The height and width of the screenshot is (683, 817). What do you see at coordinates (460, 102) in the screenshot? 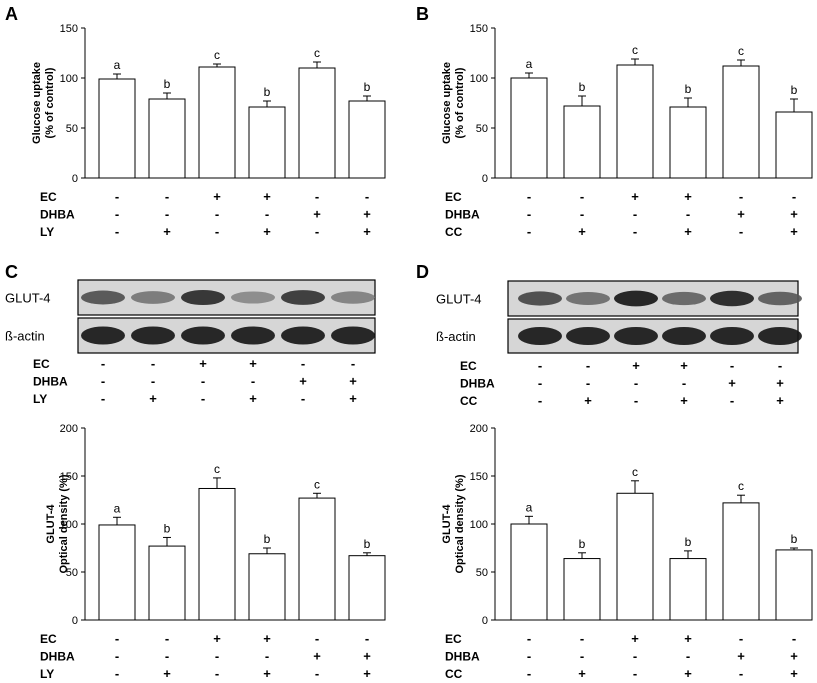
I see `y-axis-label-line: (% of control)` at bounding box center [460, 102].